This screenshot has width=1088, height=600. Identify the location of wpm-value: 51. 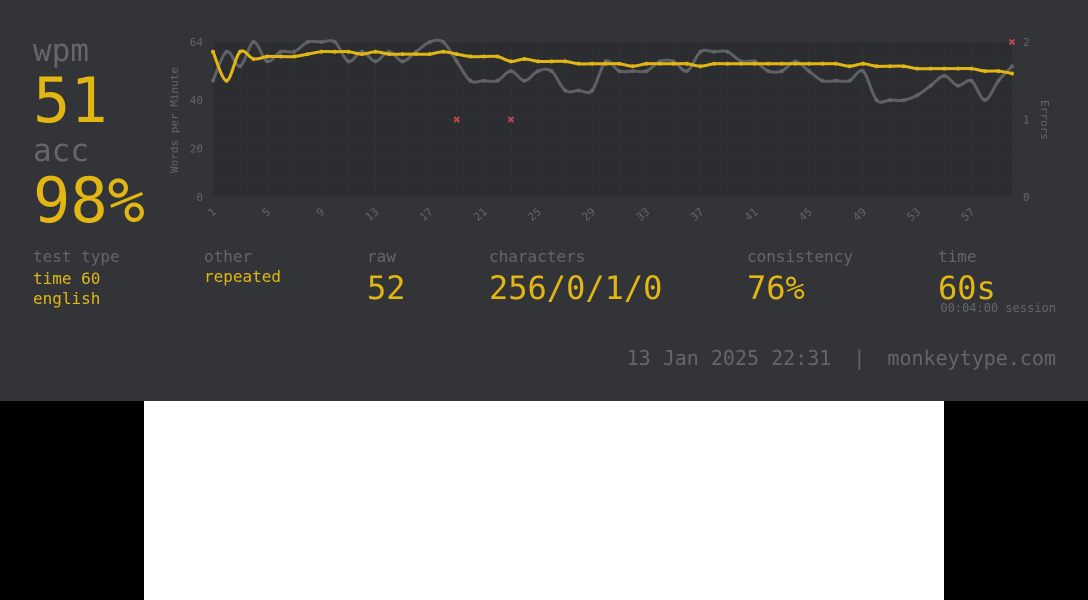
(70, 100).